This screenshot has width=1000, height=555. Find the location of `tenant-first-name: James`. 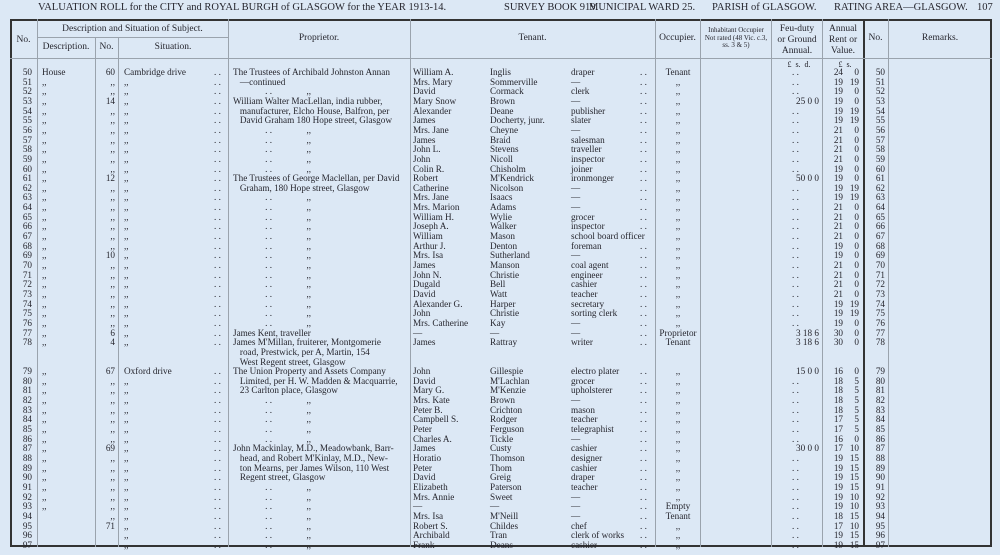

tenant-first-name: James is located at coordinates (424, 342).